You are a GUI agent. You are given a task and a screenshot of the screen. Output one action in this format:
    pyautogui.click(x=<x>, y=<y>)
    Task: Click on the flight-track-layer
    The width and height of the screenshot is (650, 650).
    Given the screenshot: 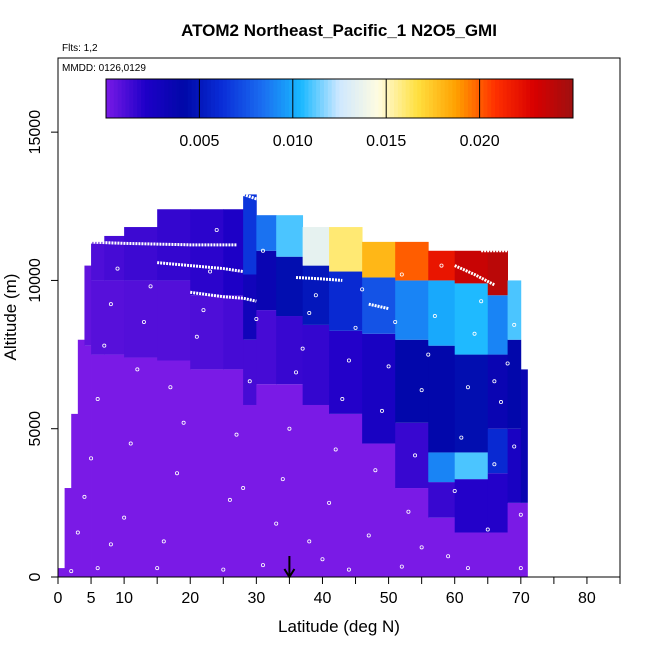 What is the action you would take?
    pyautogui.click(x=302, y=252)
    